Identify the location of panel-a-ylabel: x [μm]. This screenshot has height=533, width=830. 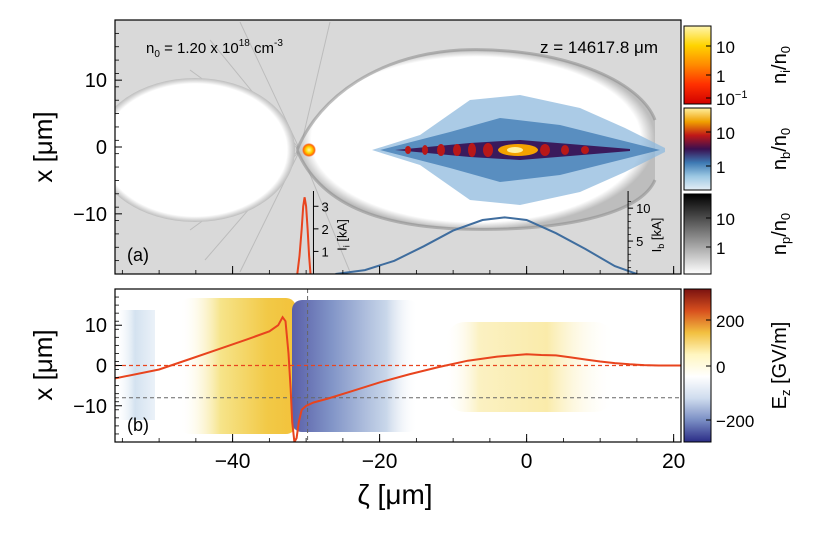
(43, 146).